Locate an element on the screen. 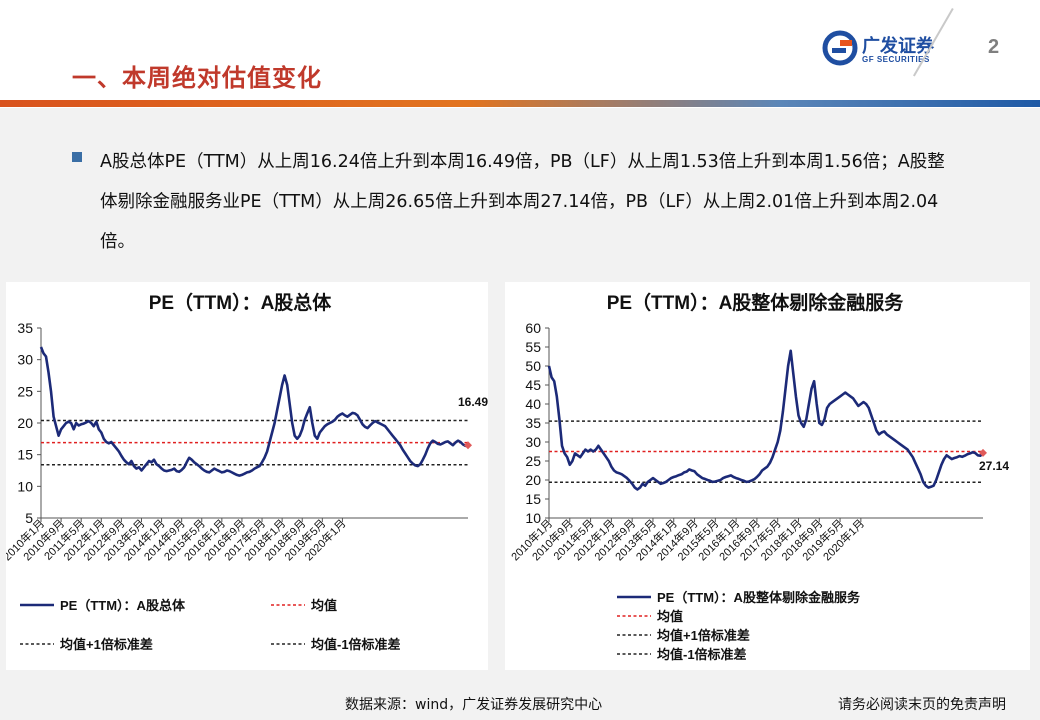 This screenshot has width=1040, height=720. company-logo: 广发证券 GF SECURITIES is located at coordinates (884, 50).